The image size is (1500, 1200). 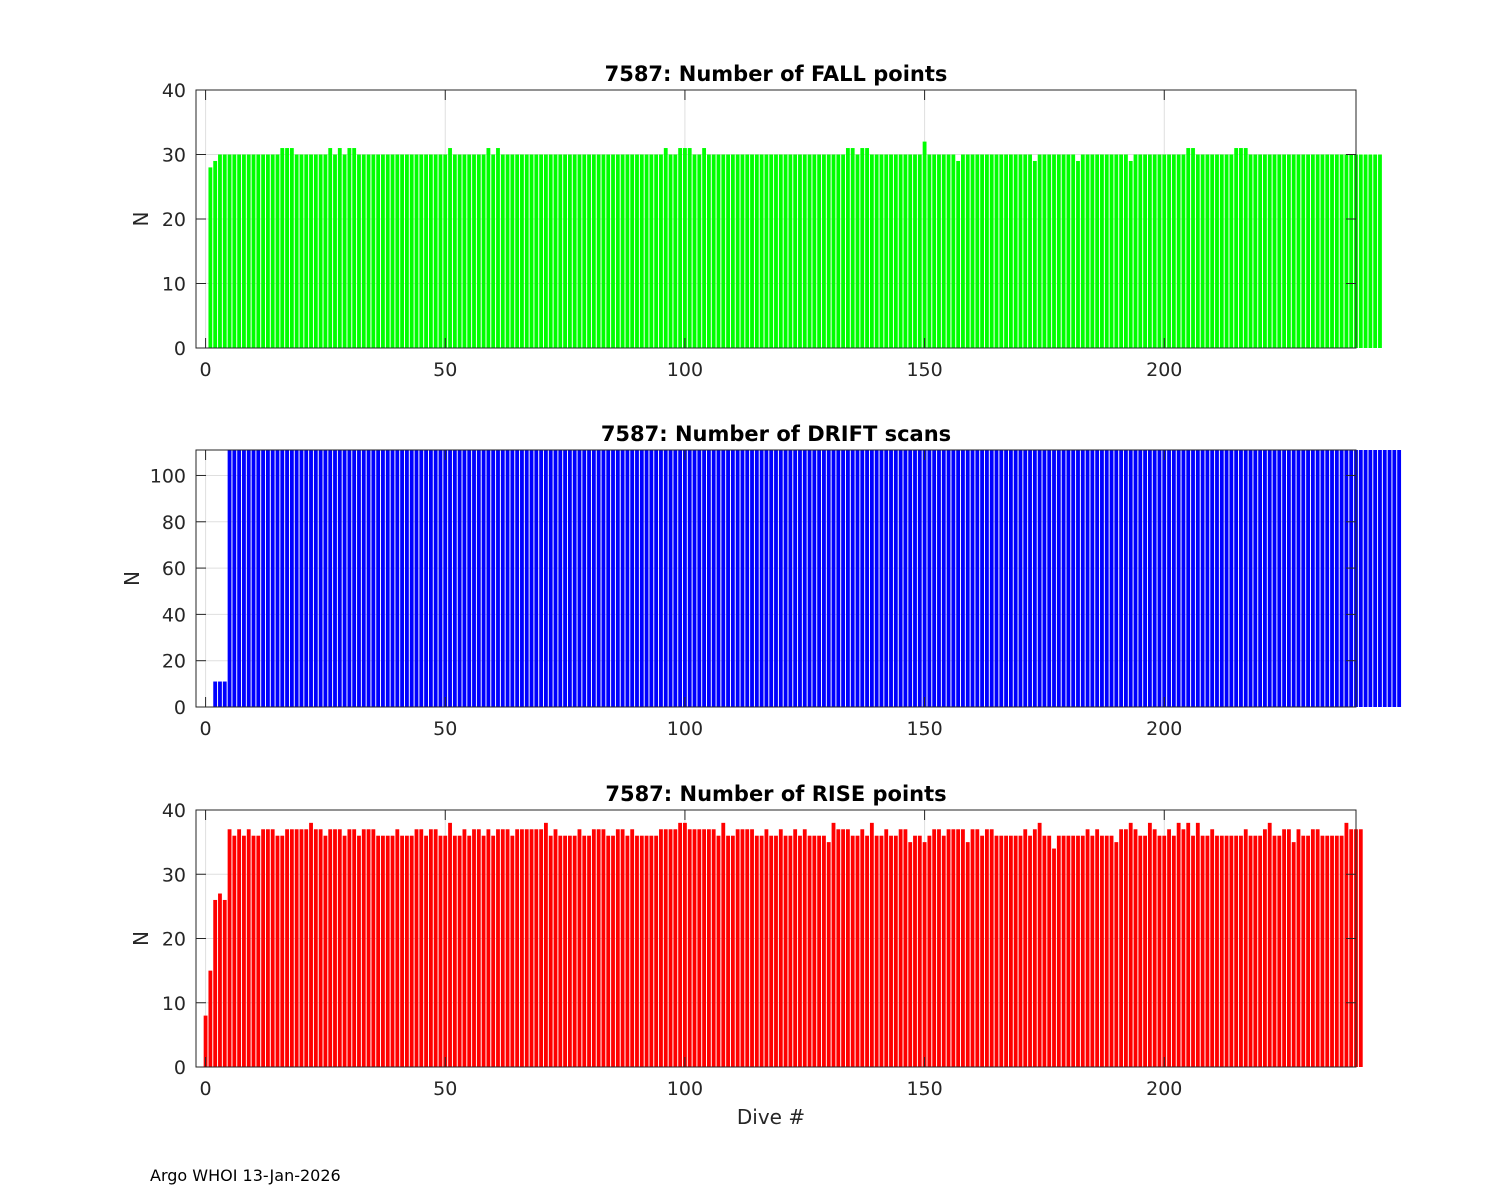 What do you see at coordinates (445, 1089) in the screenshot?
I see `x-tick-label: 50` at bounding box center [445, 1089].